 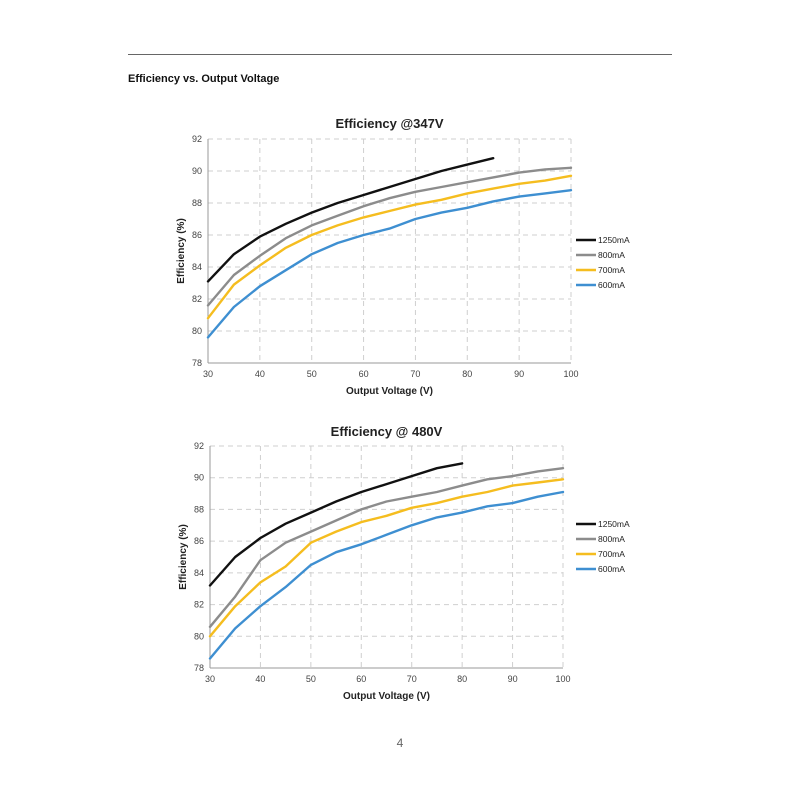 I want to click on top-rule, so click(x=400, y=54).